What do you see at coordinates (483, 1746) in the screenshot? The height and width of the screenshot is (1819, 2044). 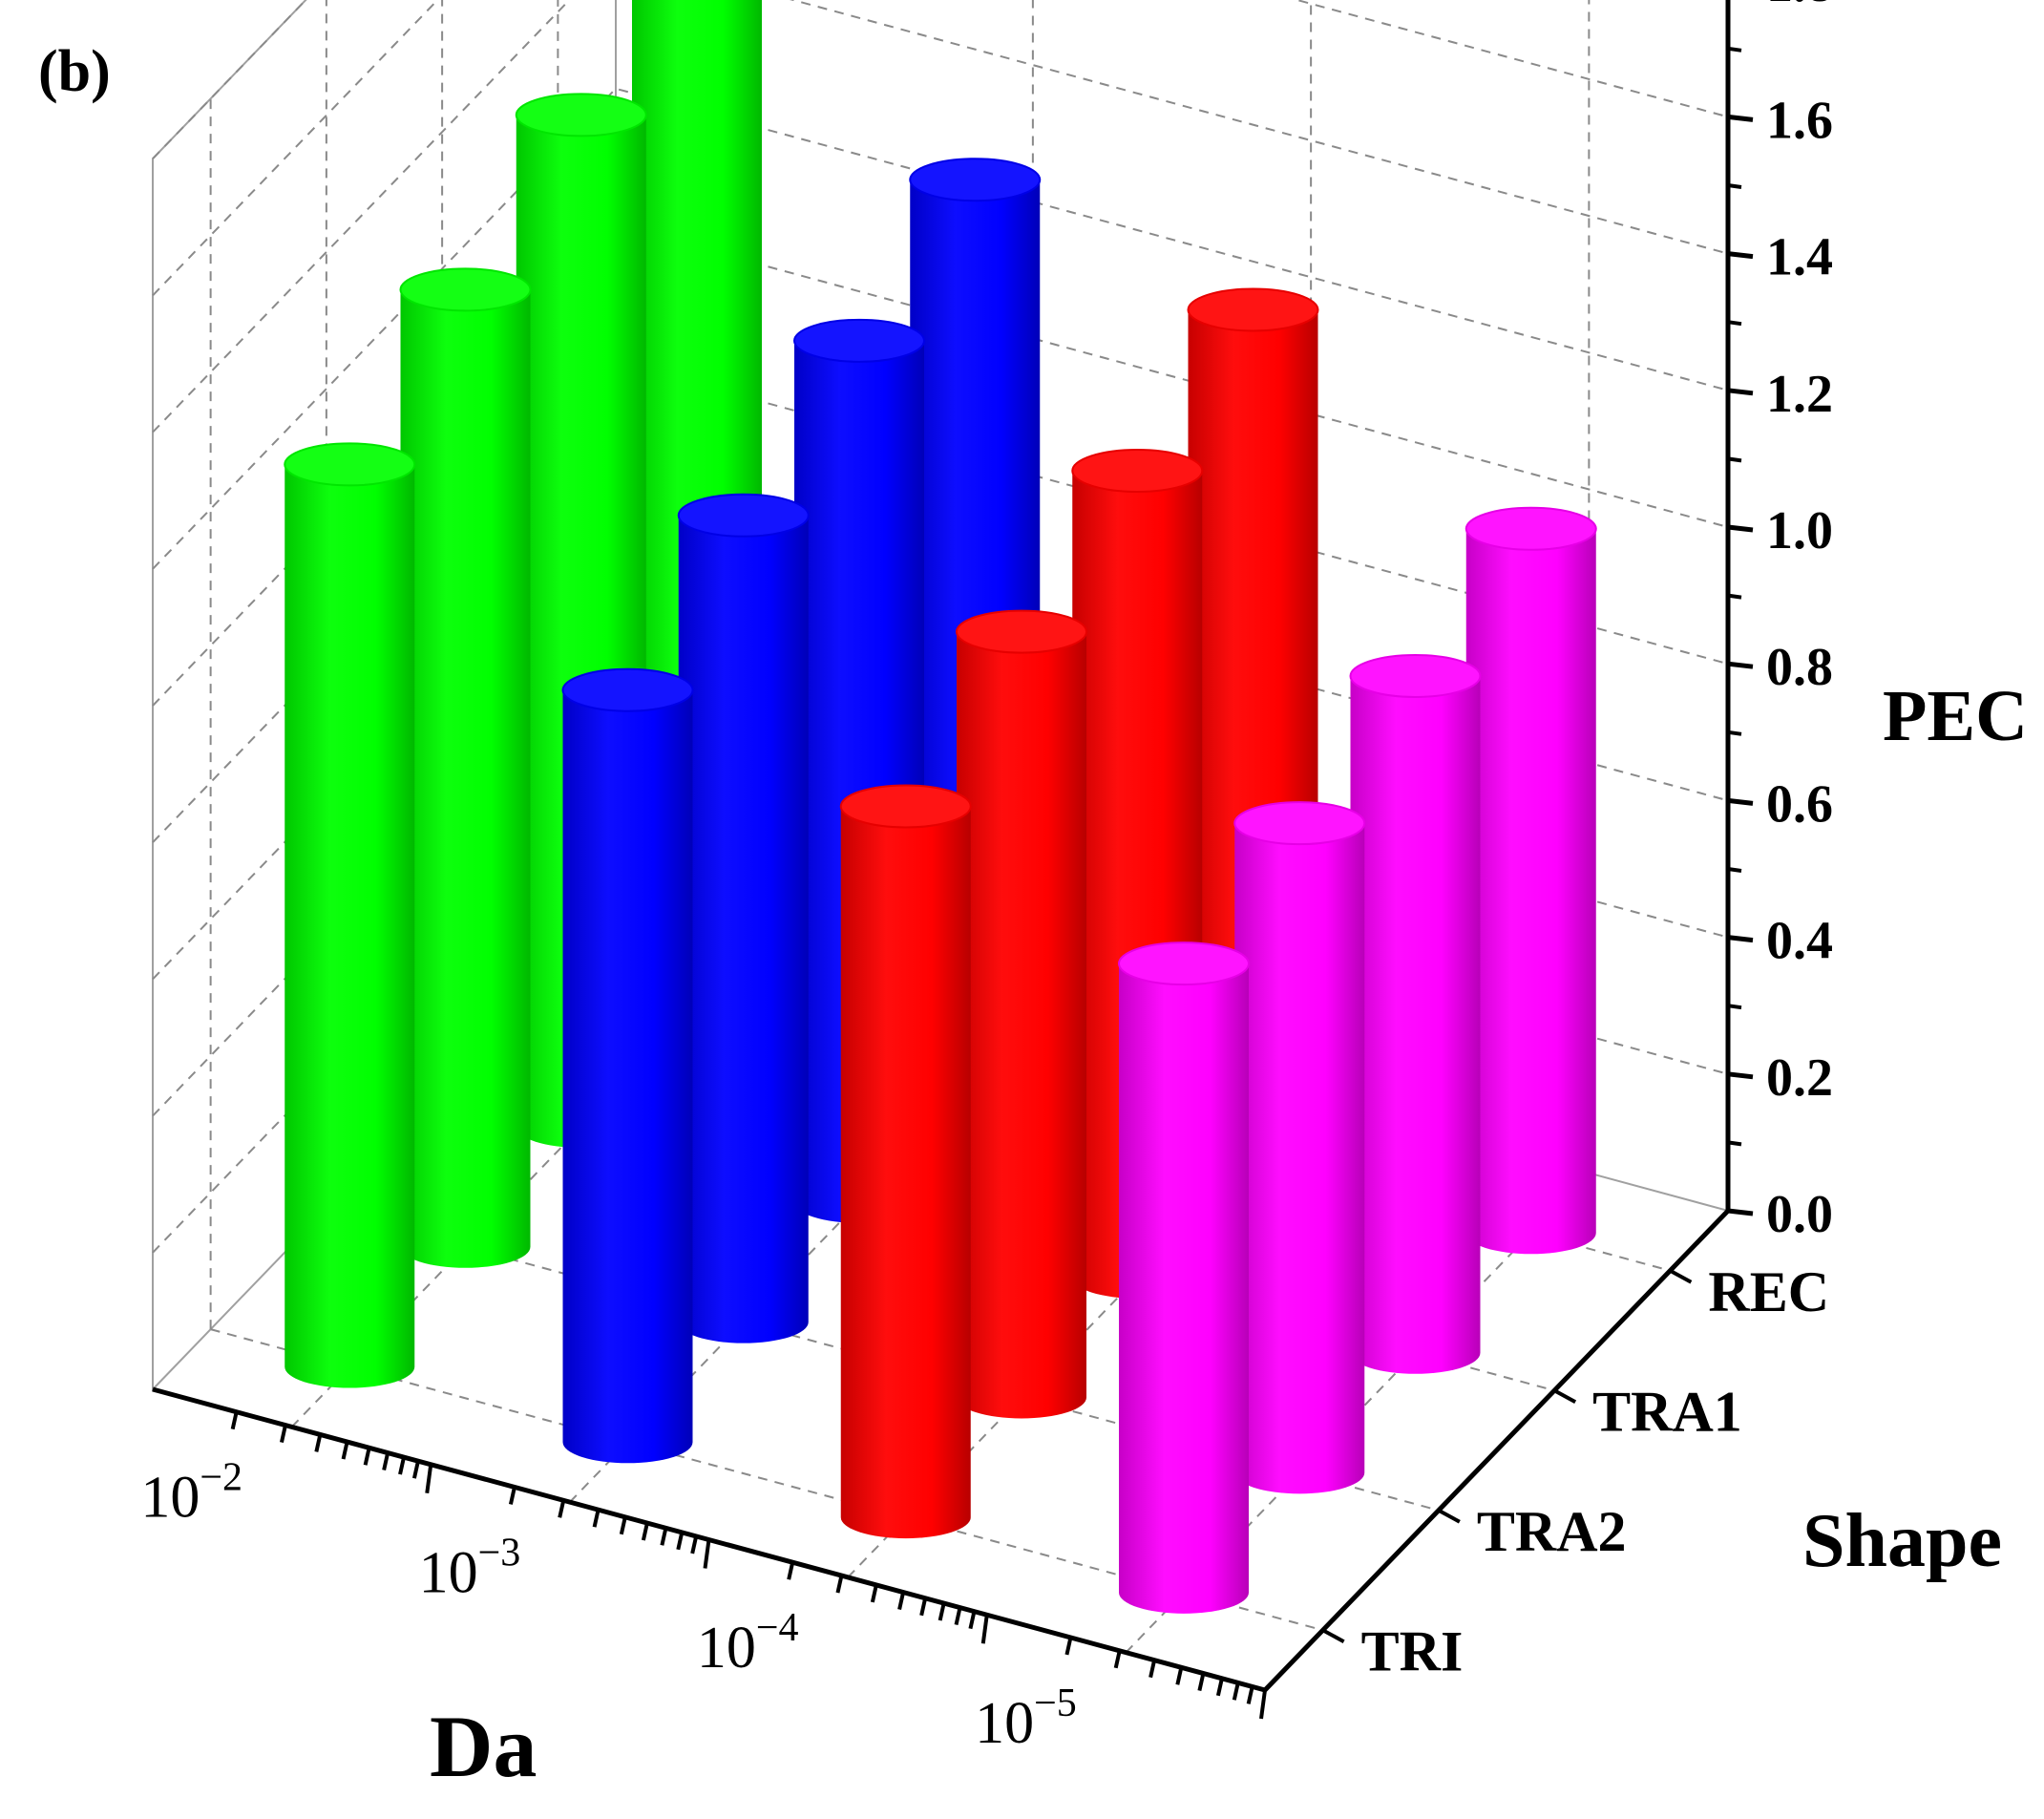 I see `x-axis-title: Da` at bounding box center [483, 1746].